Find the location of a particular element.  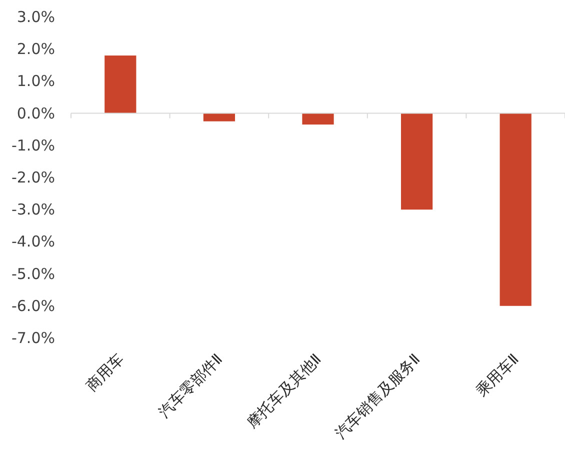

y-tick-label: -7.0% is located at coordinates (33, 338).